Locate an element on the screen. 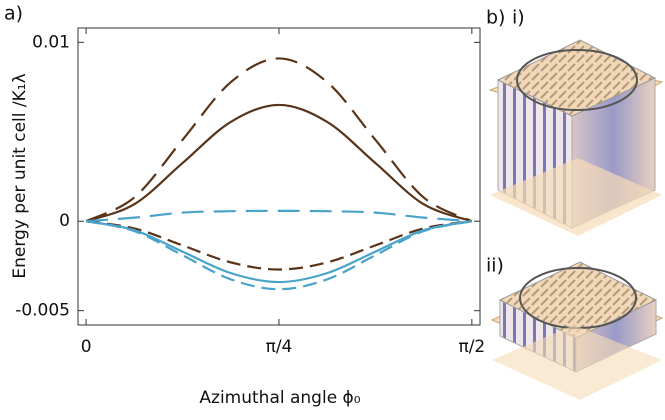 The height and width of the screenshot is (420, 665). panel-label: ii) is located at coordinates (495, 266).